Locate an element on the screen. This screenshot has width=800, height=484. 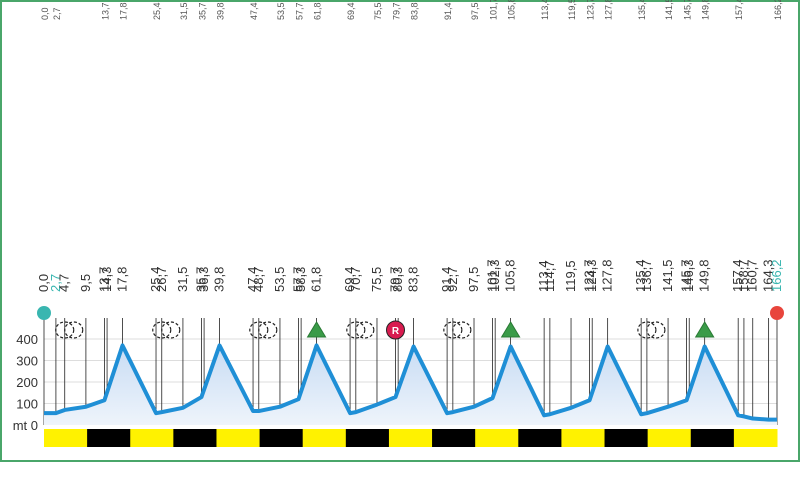
km-label: 0,0 is located at coordinates (43, 283).